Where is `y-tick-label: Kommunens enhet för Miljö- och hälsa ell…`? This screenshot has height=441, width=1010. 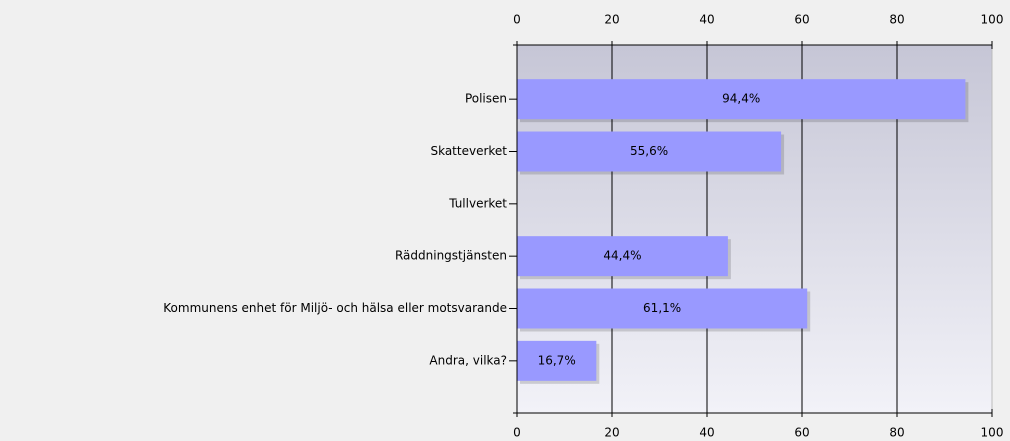
y-tick-label: Kommunens enhet för Miljö- och hälsa ell… is located at coordinates (335, 308).